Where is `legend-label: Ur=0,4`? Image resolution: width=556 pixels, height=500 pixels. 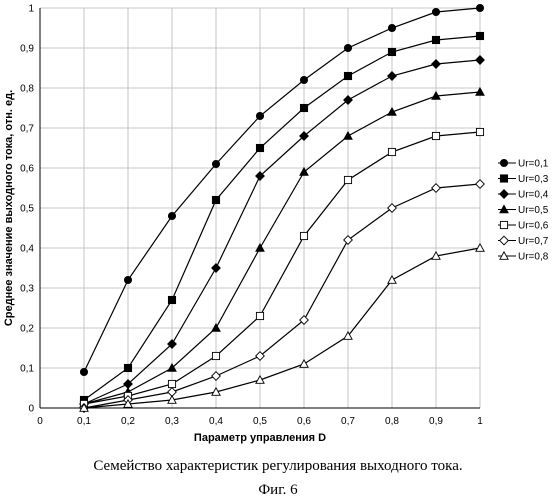
legend-label: Ur=0,4 is located at coordinates (533, 195).